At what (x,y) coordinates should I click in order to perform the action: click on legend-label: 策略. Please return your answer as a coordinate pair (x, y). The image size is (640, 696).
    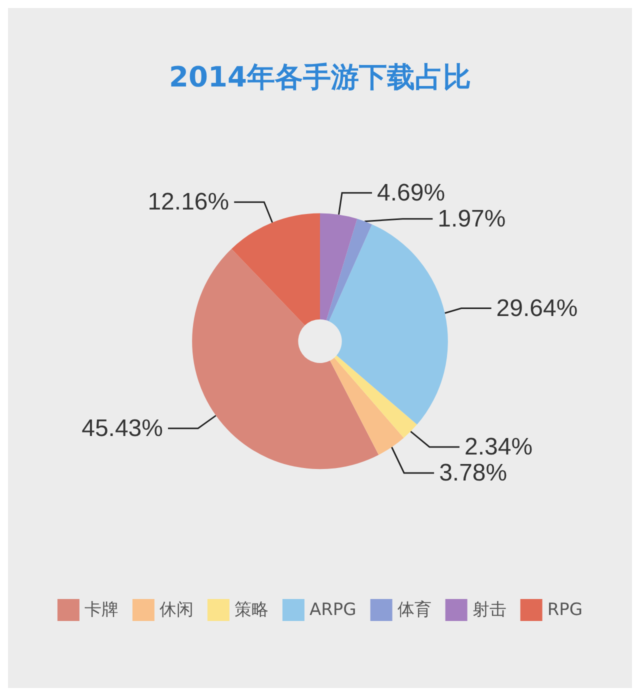
    Looking at the image, I should click on (251, 610).